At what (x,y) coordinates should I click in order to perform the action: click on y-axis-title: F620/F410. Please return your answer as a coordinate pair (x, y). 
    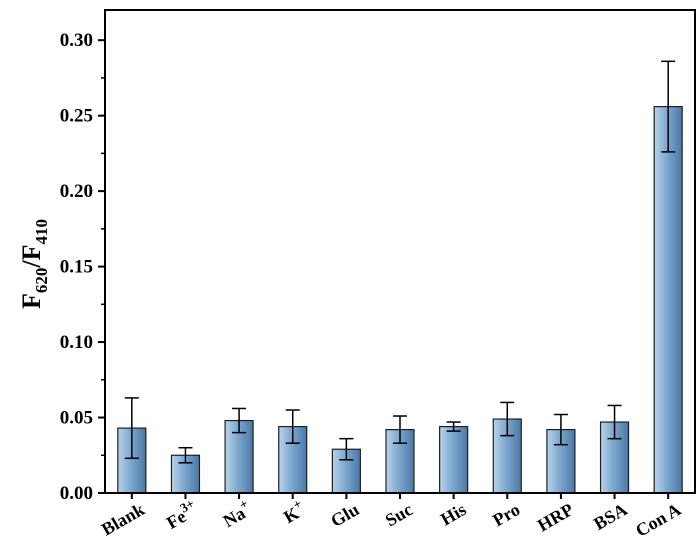
    Looking at the image, I should click on (34, 264).